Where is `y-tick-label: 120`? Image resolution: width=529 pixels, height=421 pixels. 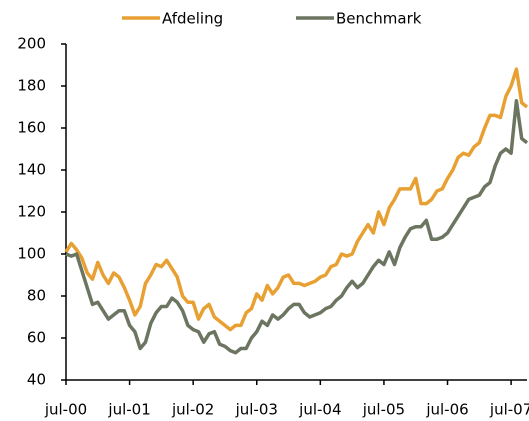
y-tick-label: 120 is located at coordinates (31, 212).